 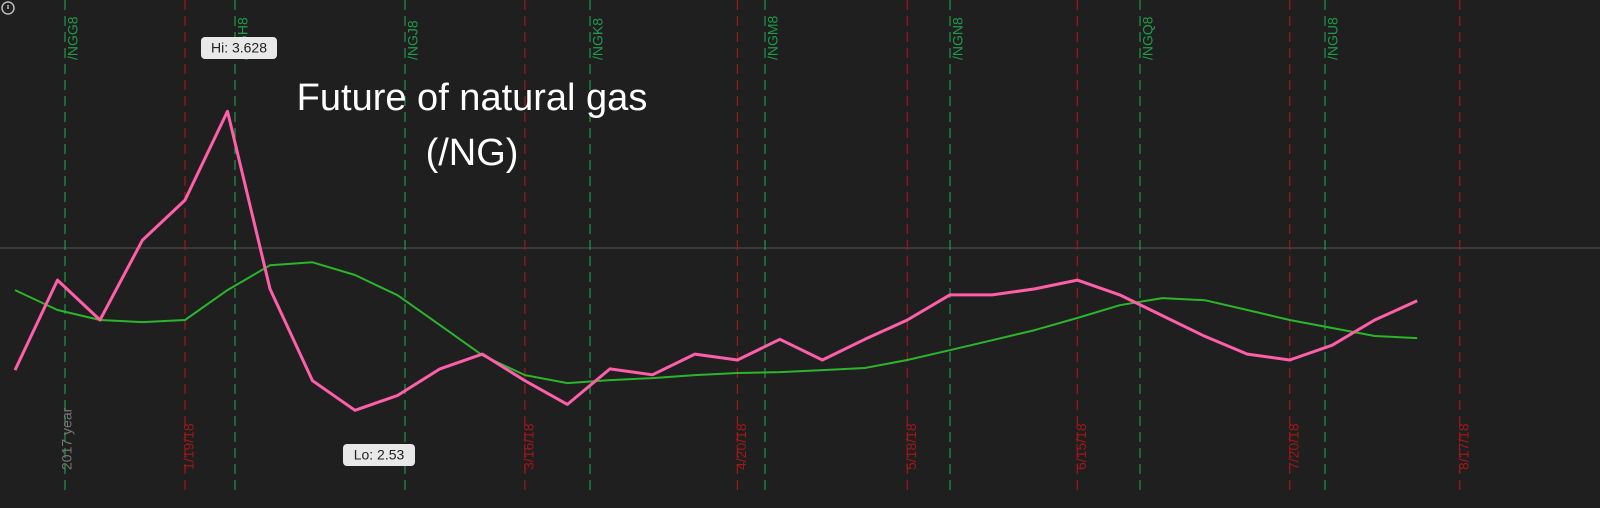 I want to click on date-label: 6/15/18, so click(x=1081, y=446).